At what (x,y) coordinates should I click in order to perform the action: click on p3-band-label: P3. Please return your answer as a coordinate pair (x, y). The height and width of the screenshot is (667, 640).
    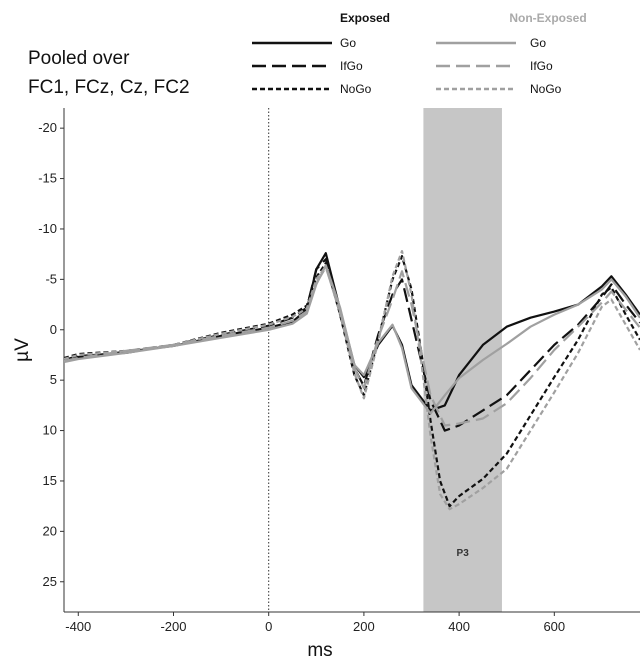
    Looking at the image, I should click on (463, 553).